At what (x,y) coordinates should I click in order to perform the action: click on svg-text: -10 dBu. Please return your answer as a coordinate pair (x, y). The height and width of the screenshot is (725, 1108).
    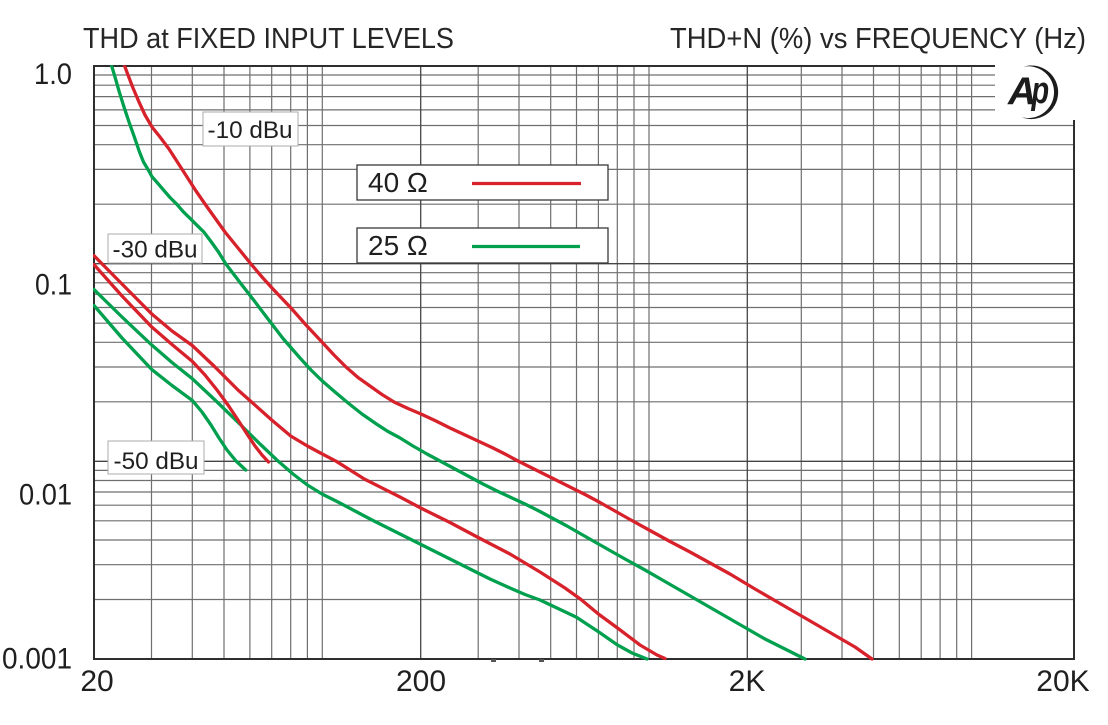
    Looking at the image, I should click on (250, 130).